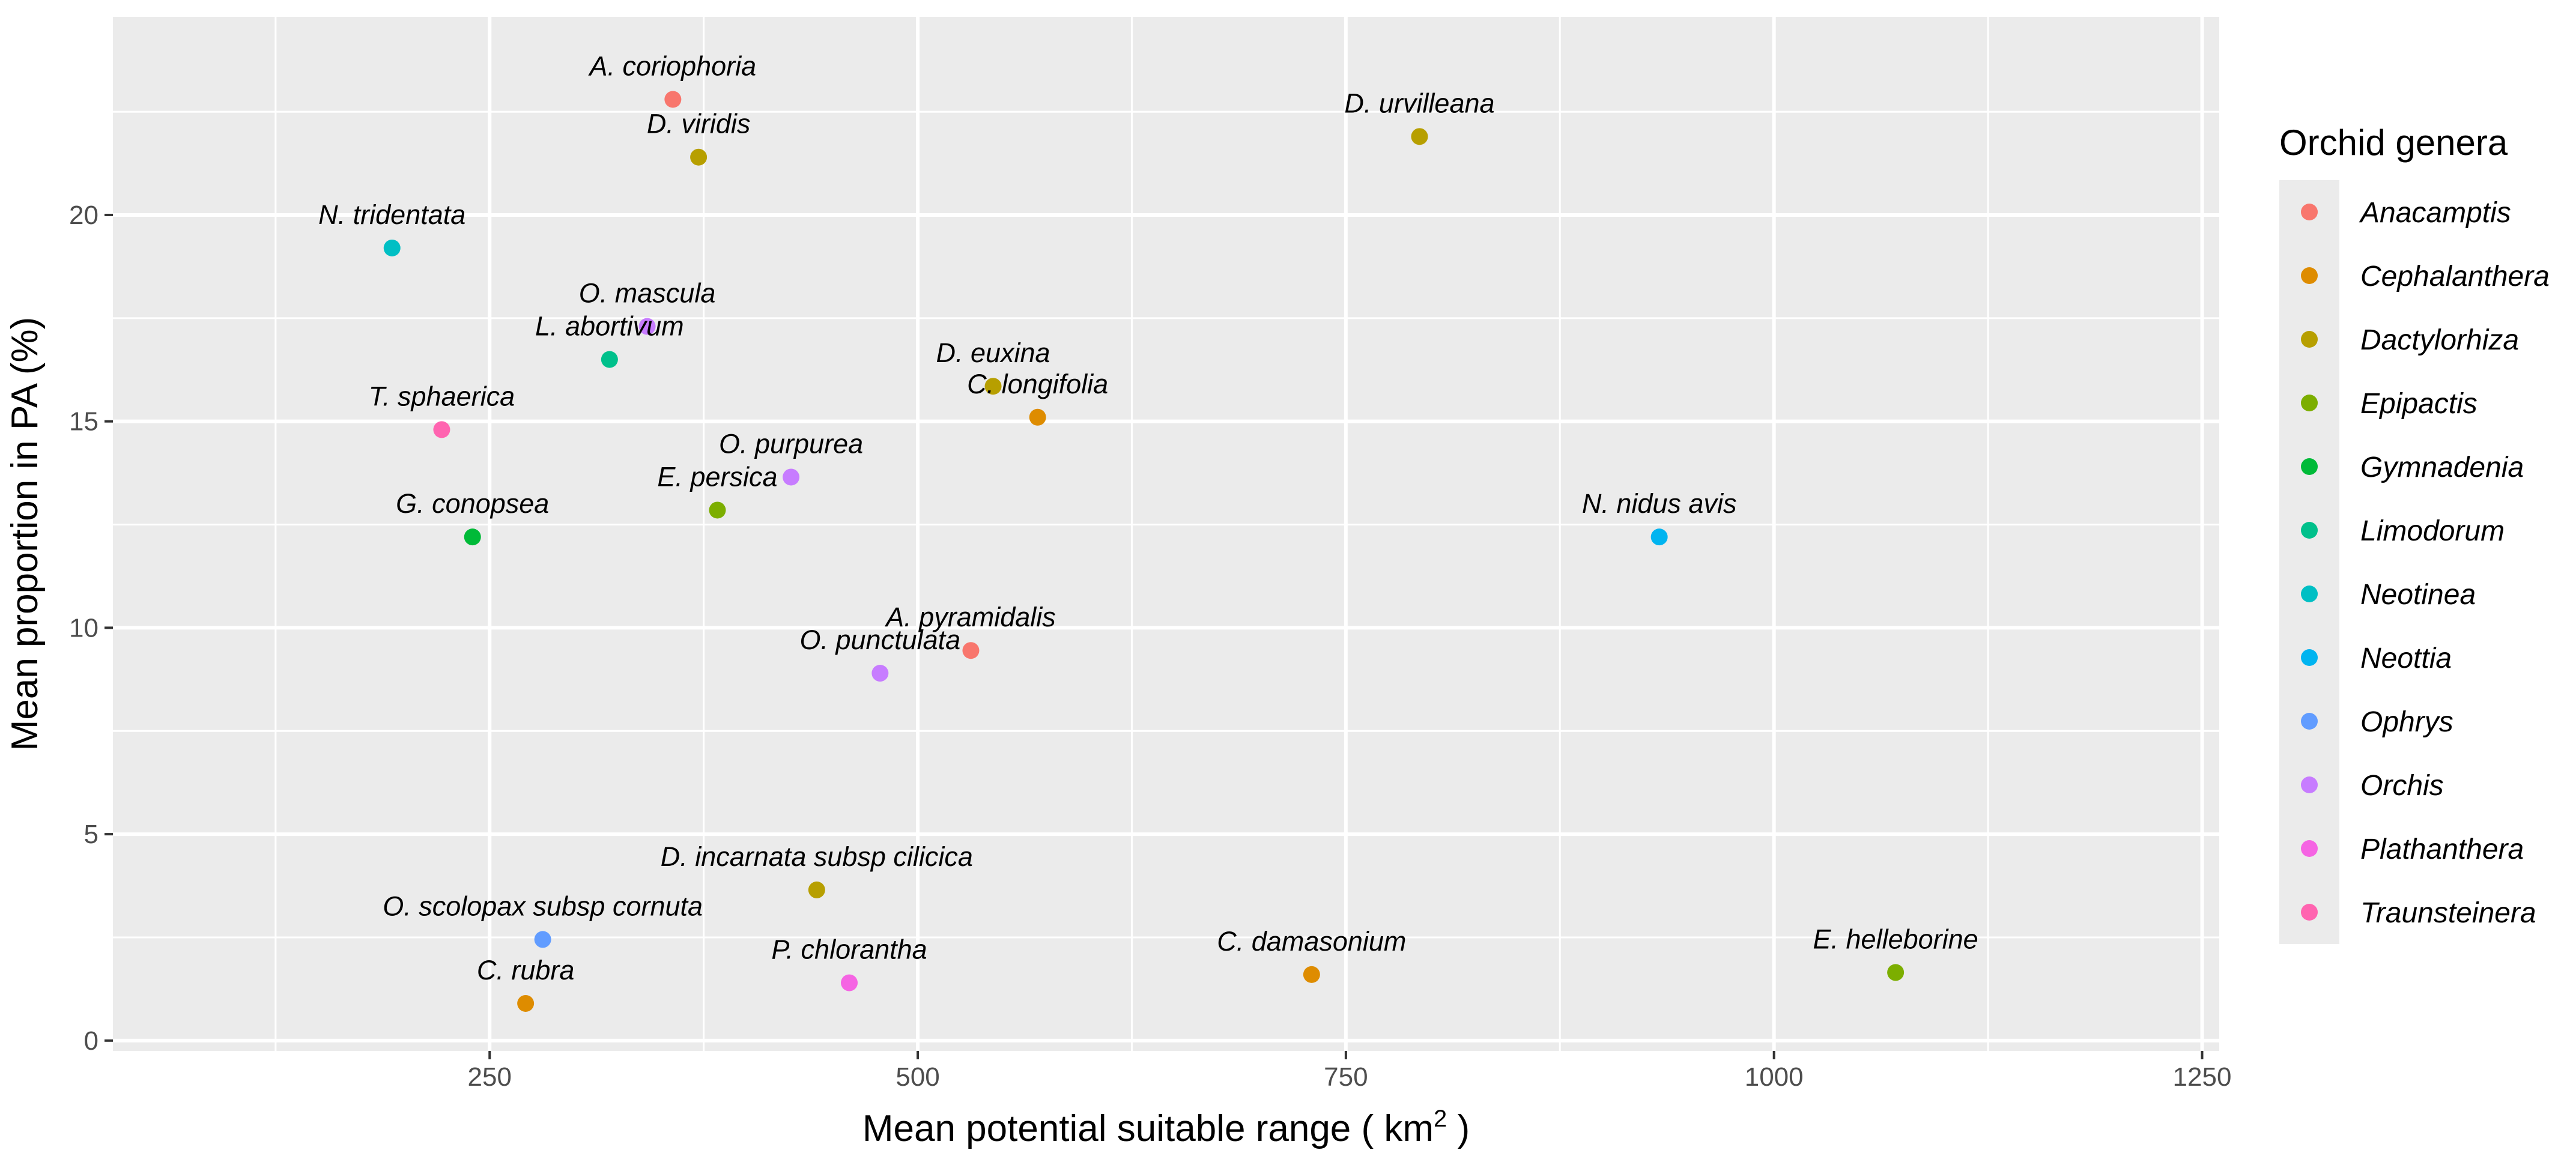 The image size is (2576, 1162). I want to click on legend-label: Anacamptis, so click(2435, 213).